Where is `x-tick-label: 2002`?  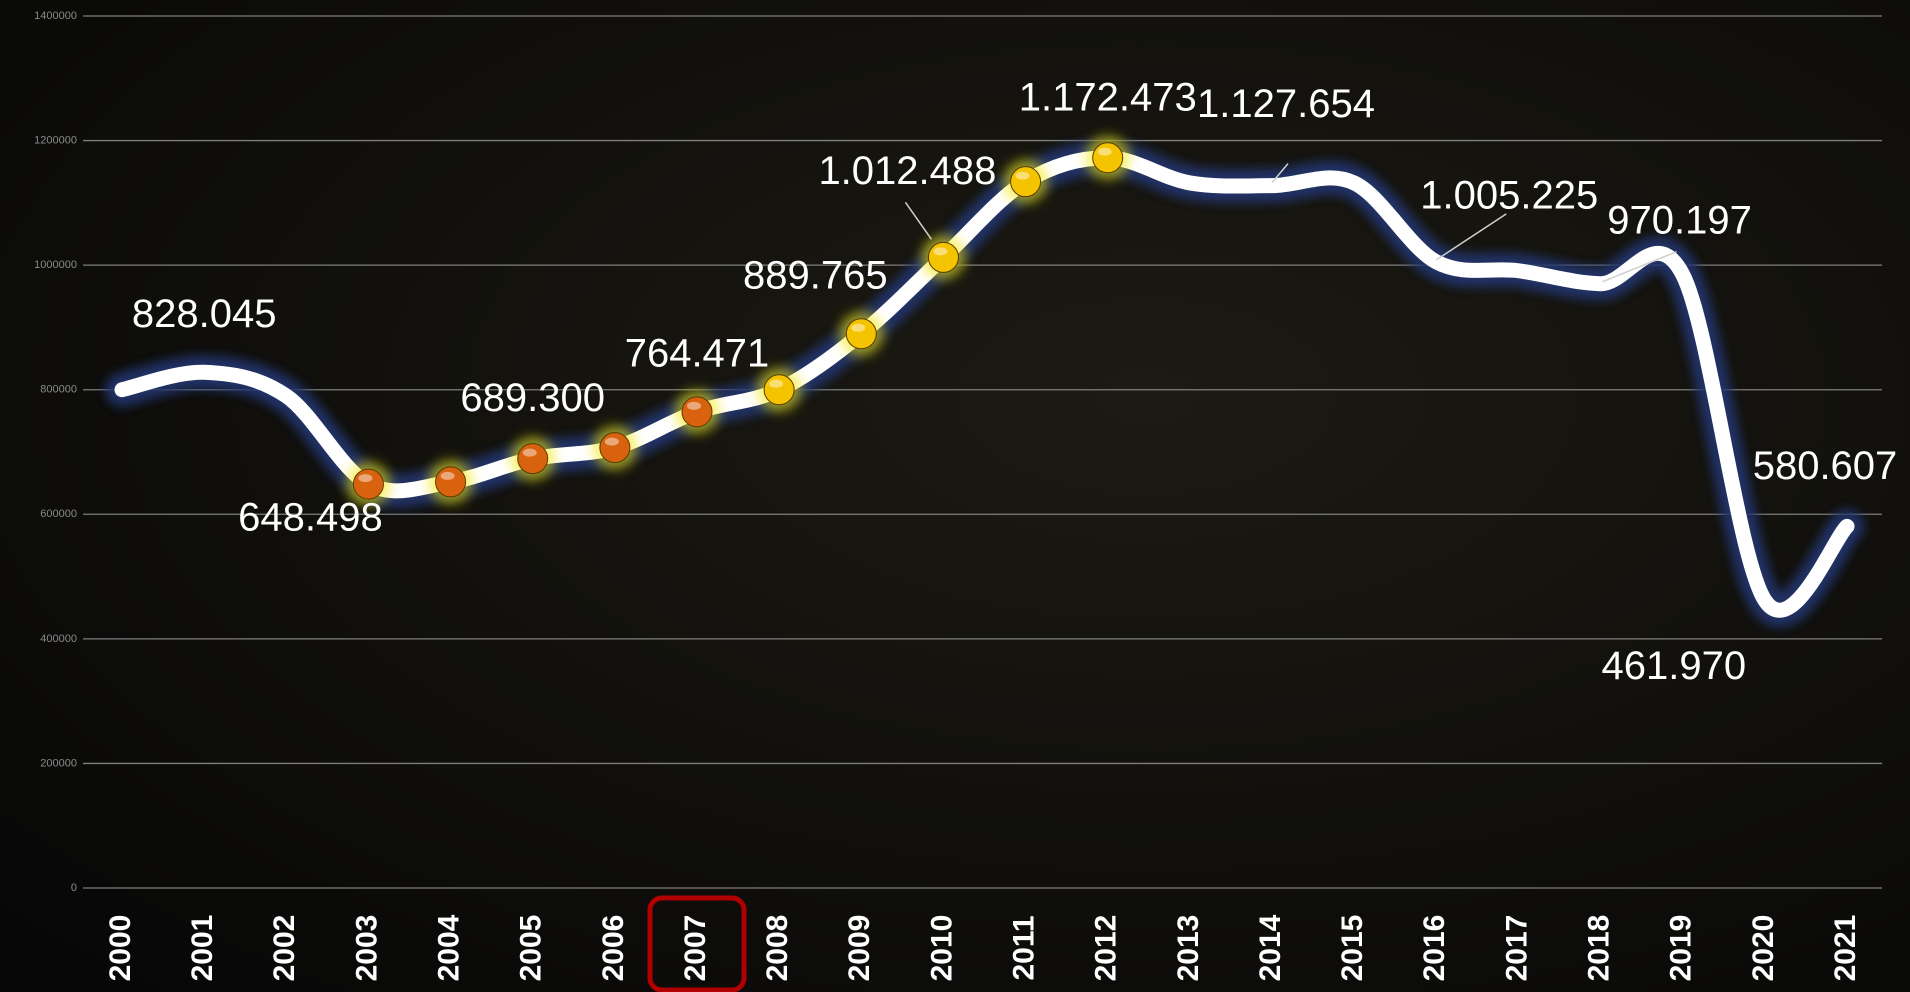 x-tick-label: 2002 is located at coordinates (284, 948).